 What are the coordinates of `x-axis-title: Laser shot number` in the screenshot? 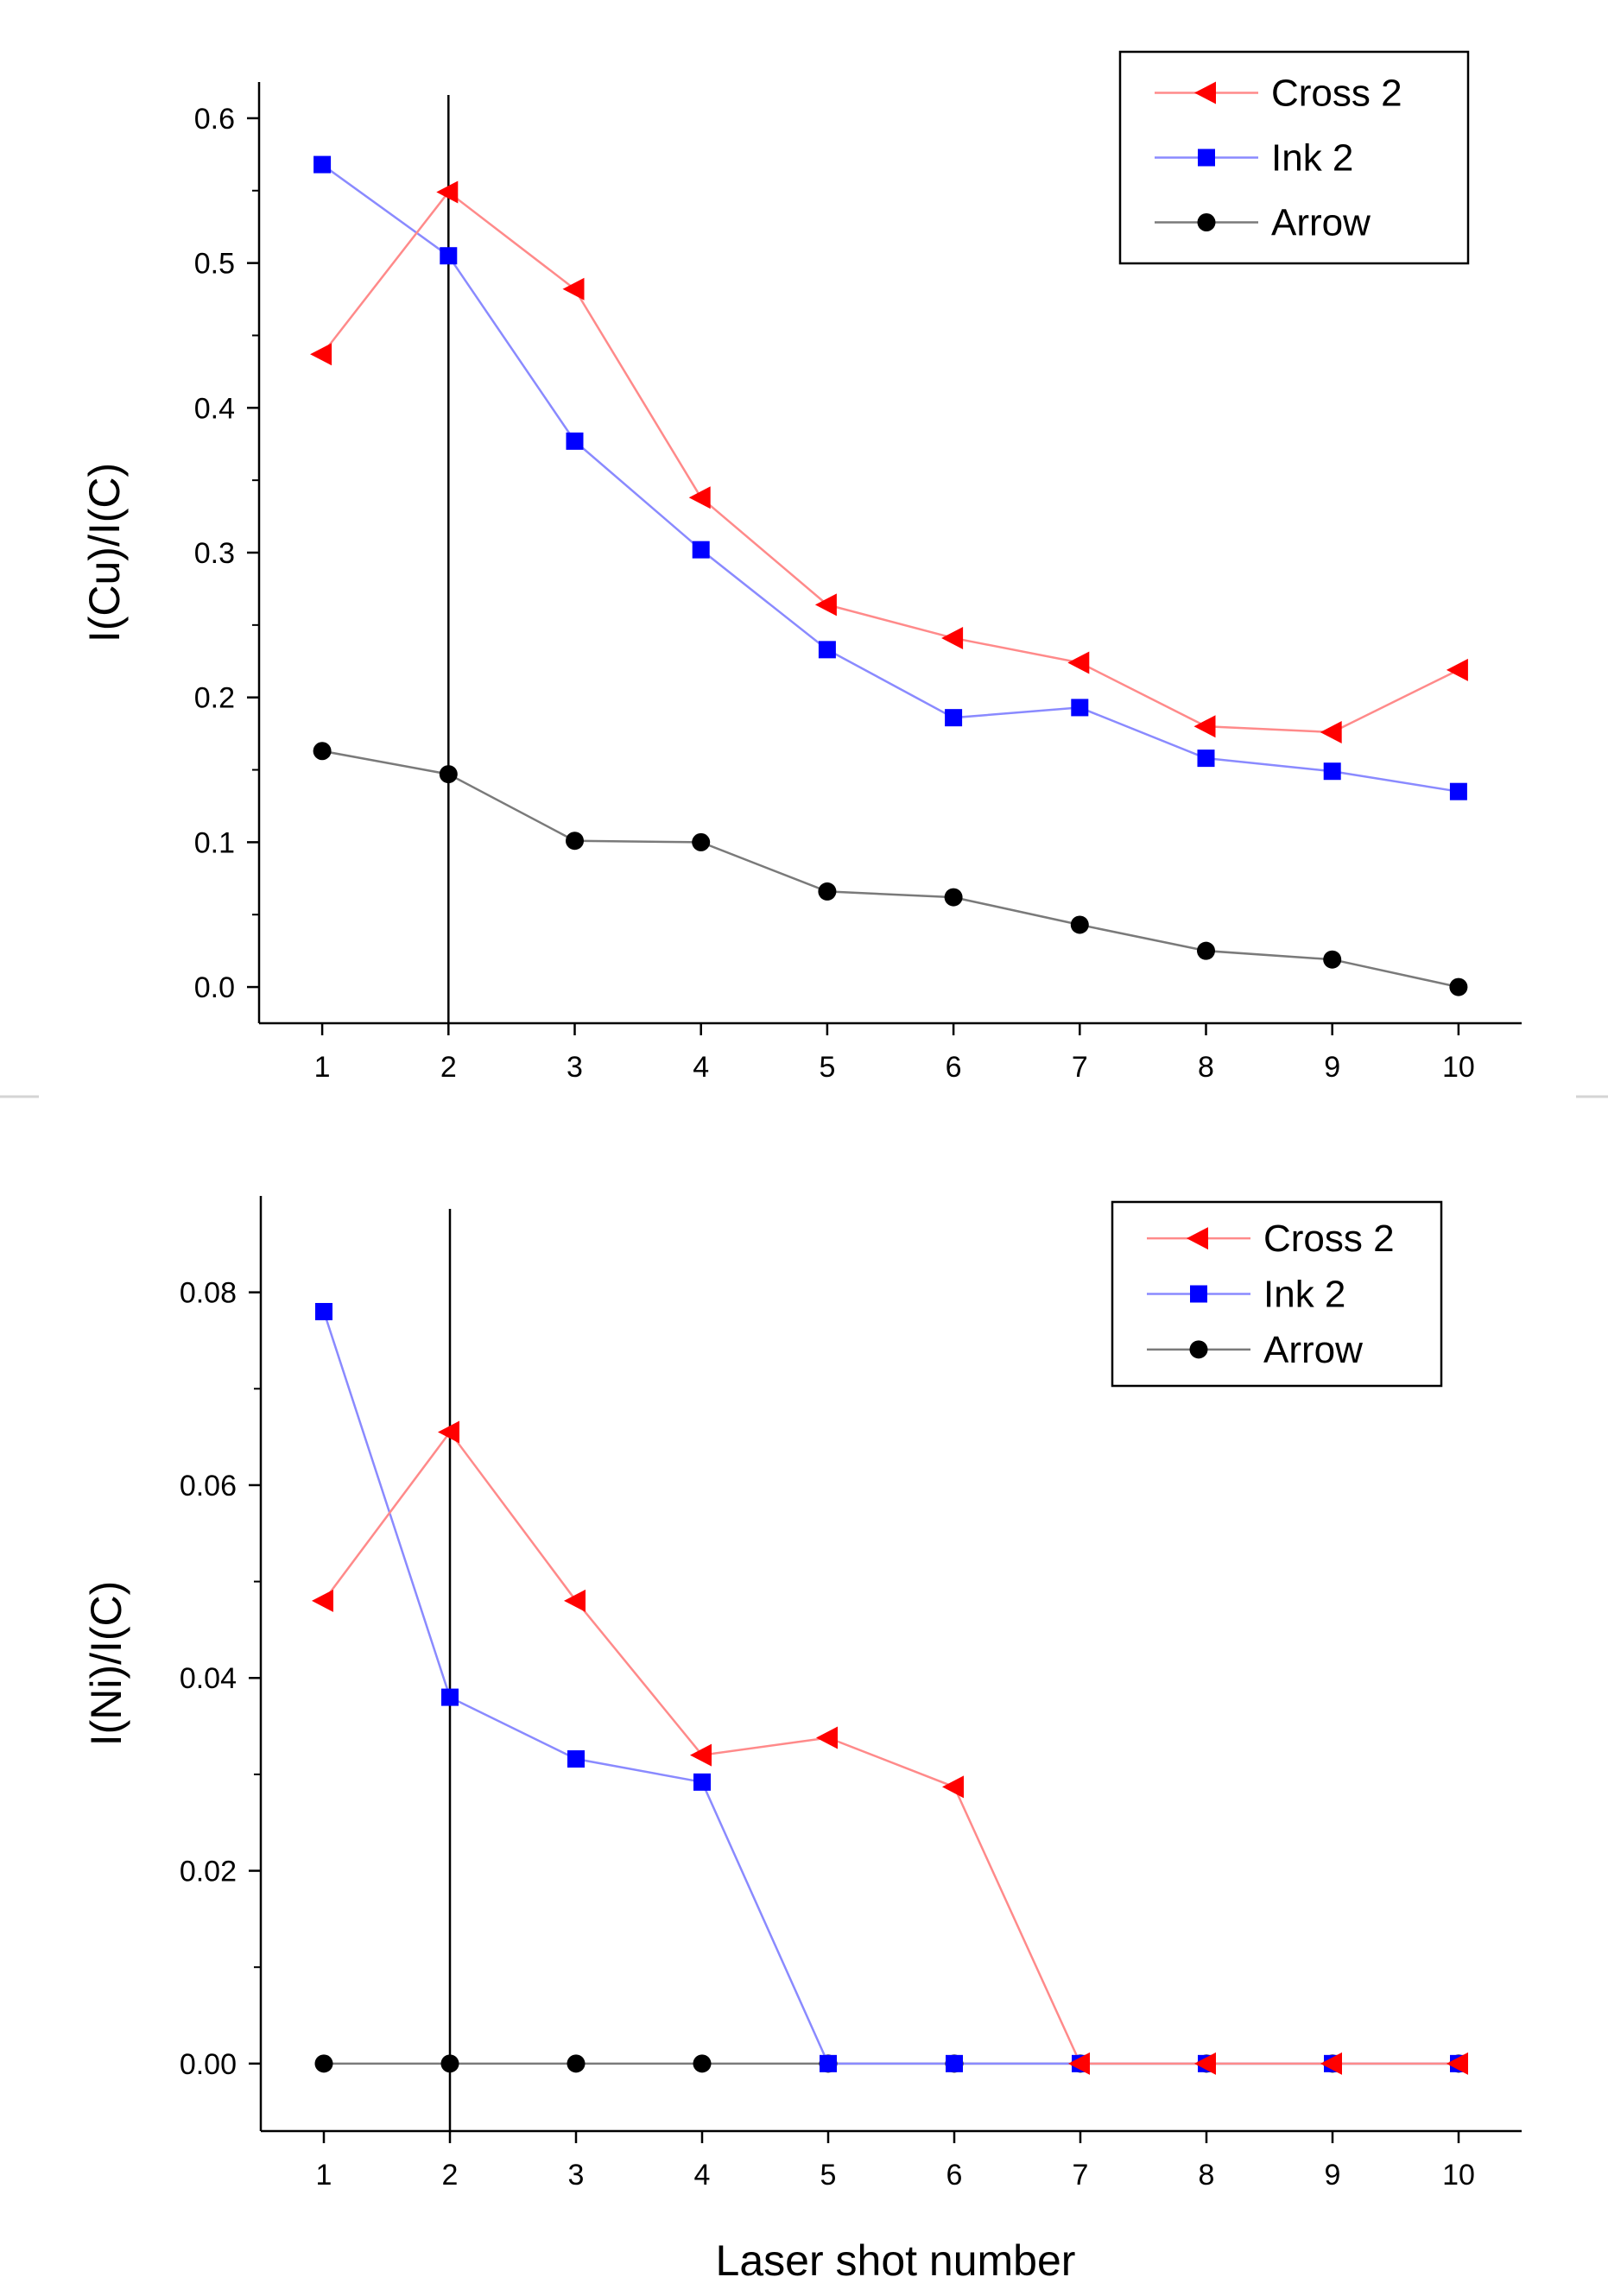 It's located at (896, 2260).